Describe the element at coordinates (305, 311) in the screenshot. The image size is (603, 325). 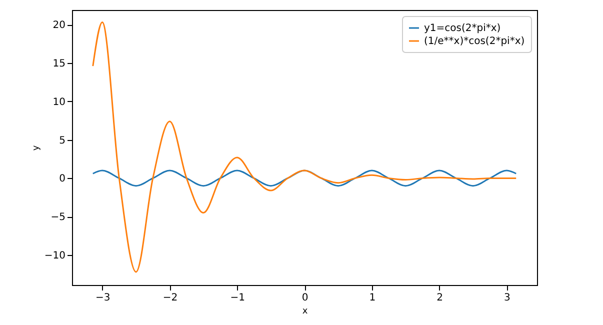
I see `x-axis-title: x` at that location.